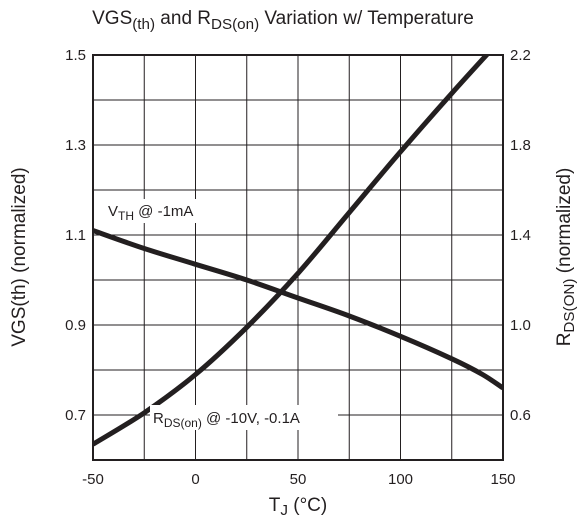 This screenshot has height=529, width=585. Describe the element at coordinates (226, 420) in the screenshot. I see `rds-series-label: RDS(on) @ -10V, -0.1A` at that location.